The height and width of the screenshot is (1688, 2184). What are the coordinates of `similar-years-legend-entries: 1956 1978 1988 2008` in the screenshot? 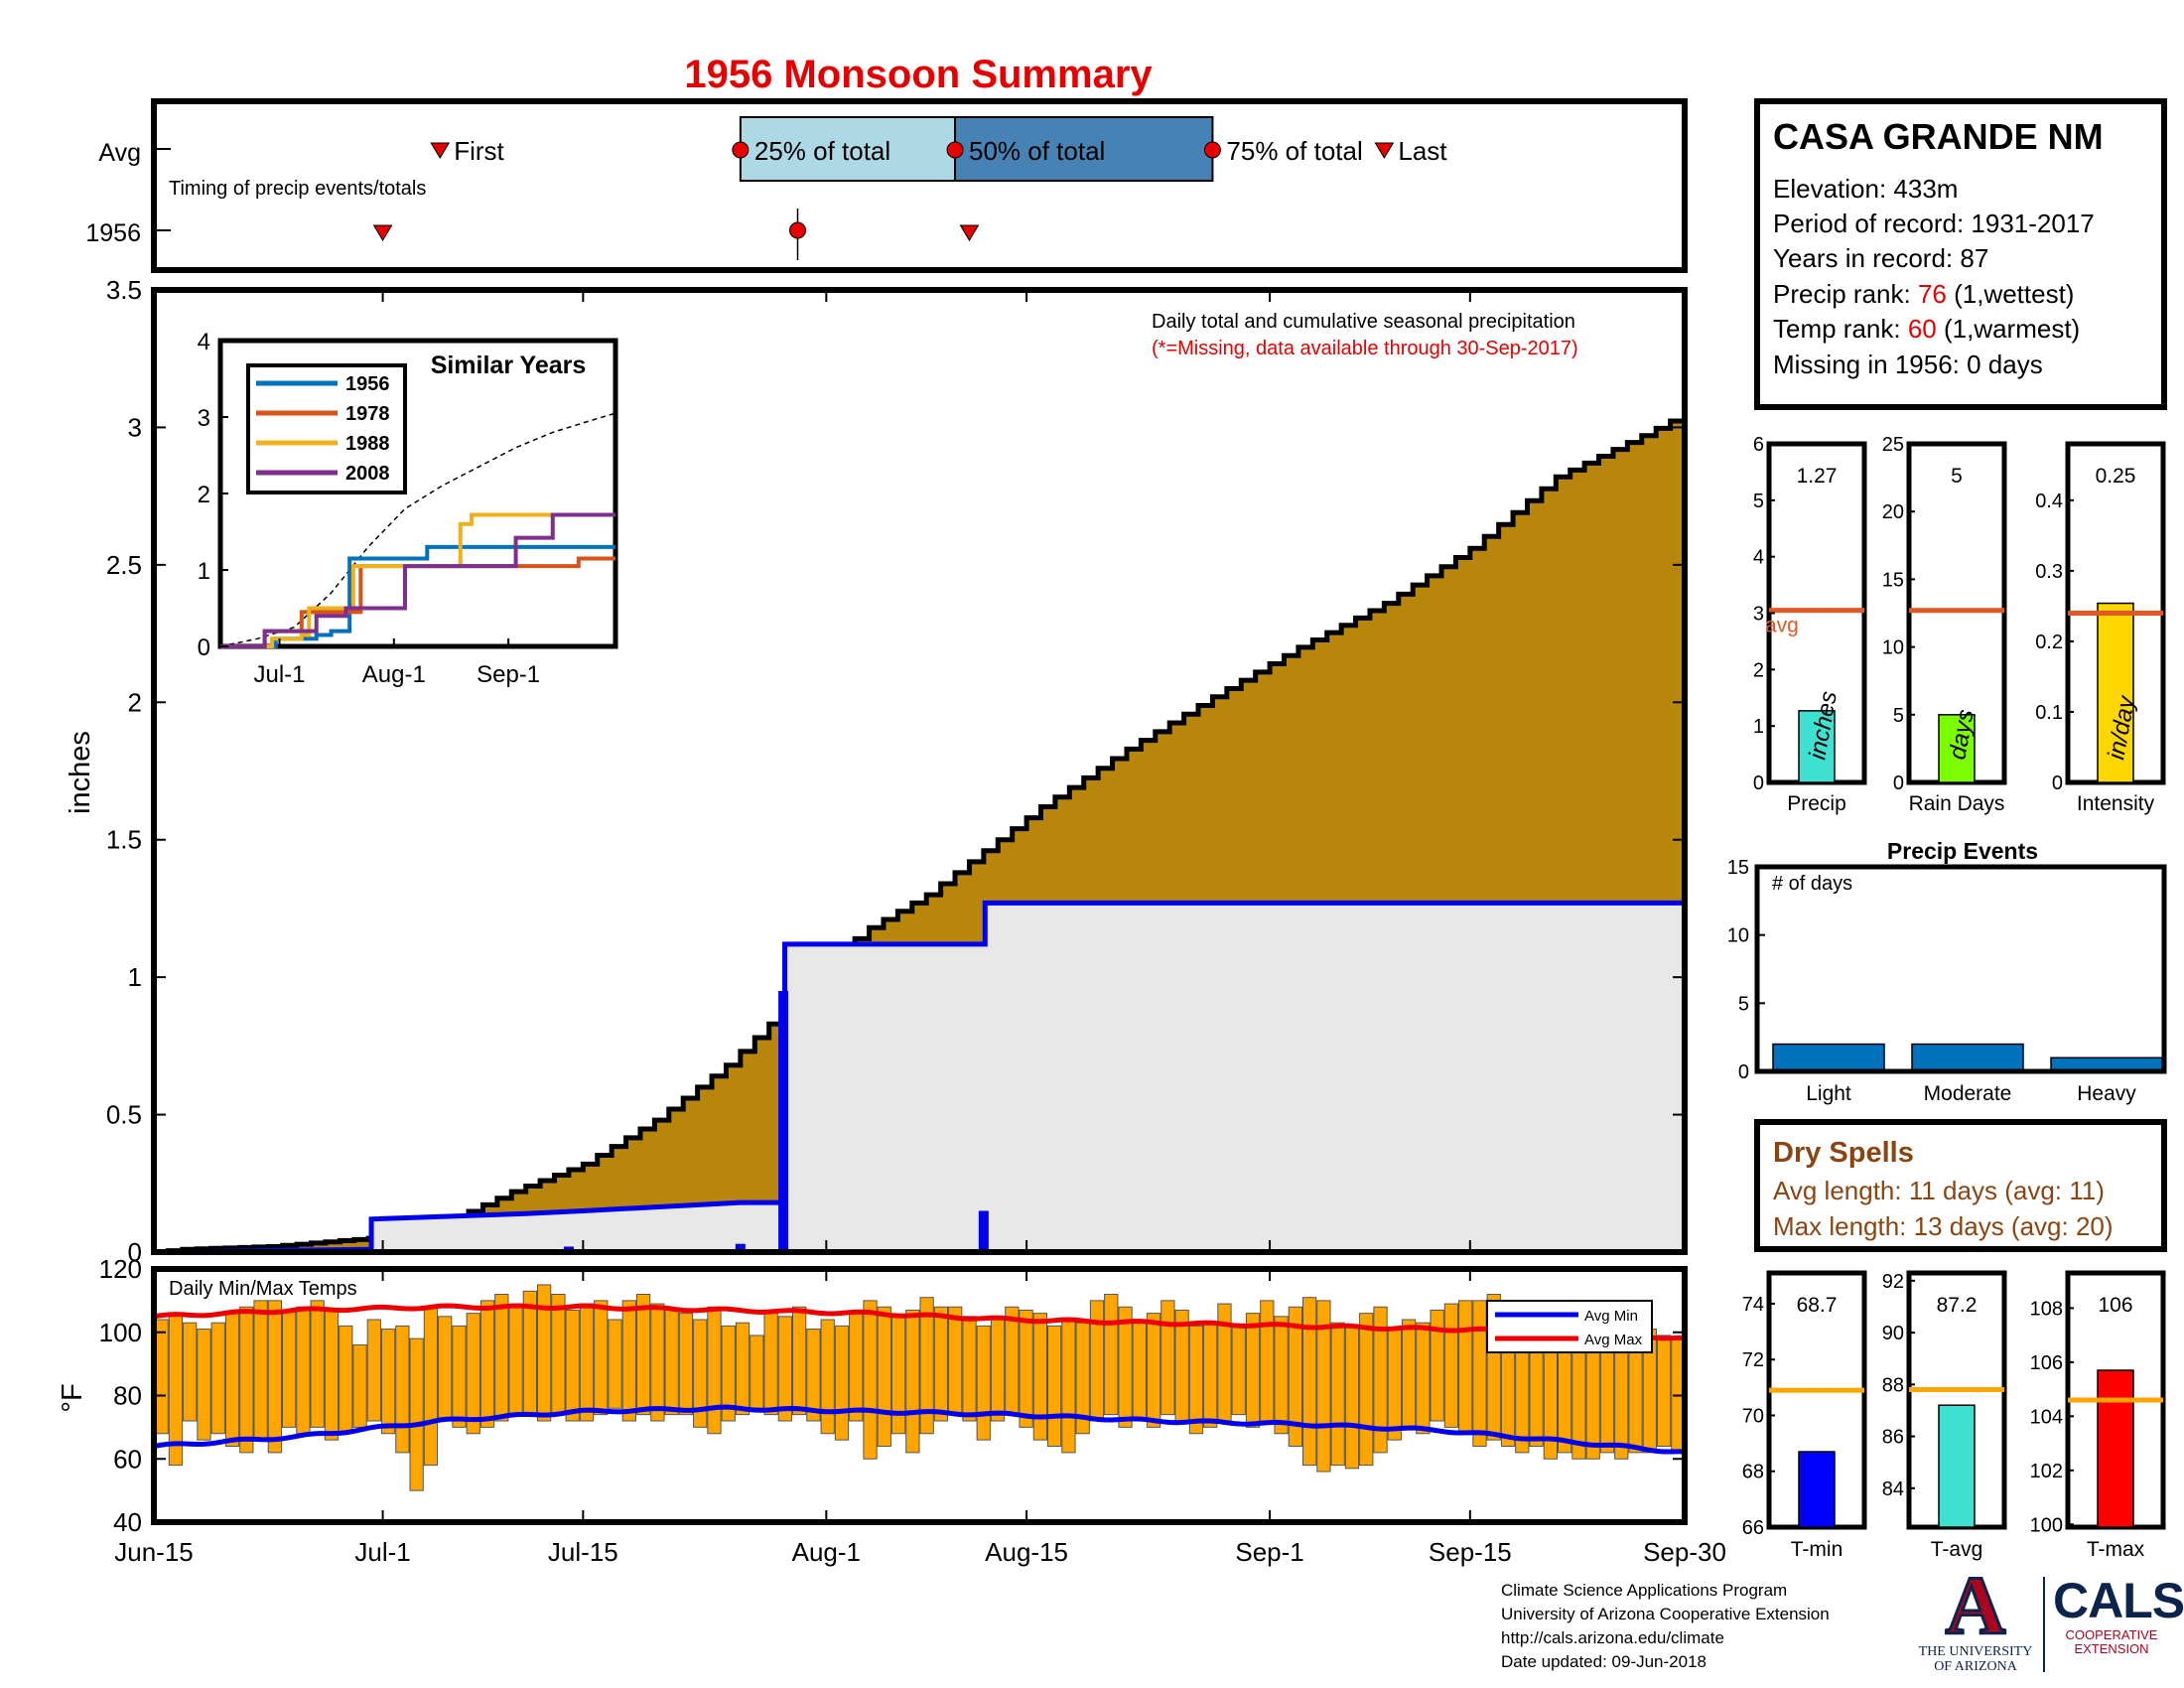 It's located at (323, 429).